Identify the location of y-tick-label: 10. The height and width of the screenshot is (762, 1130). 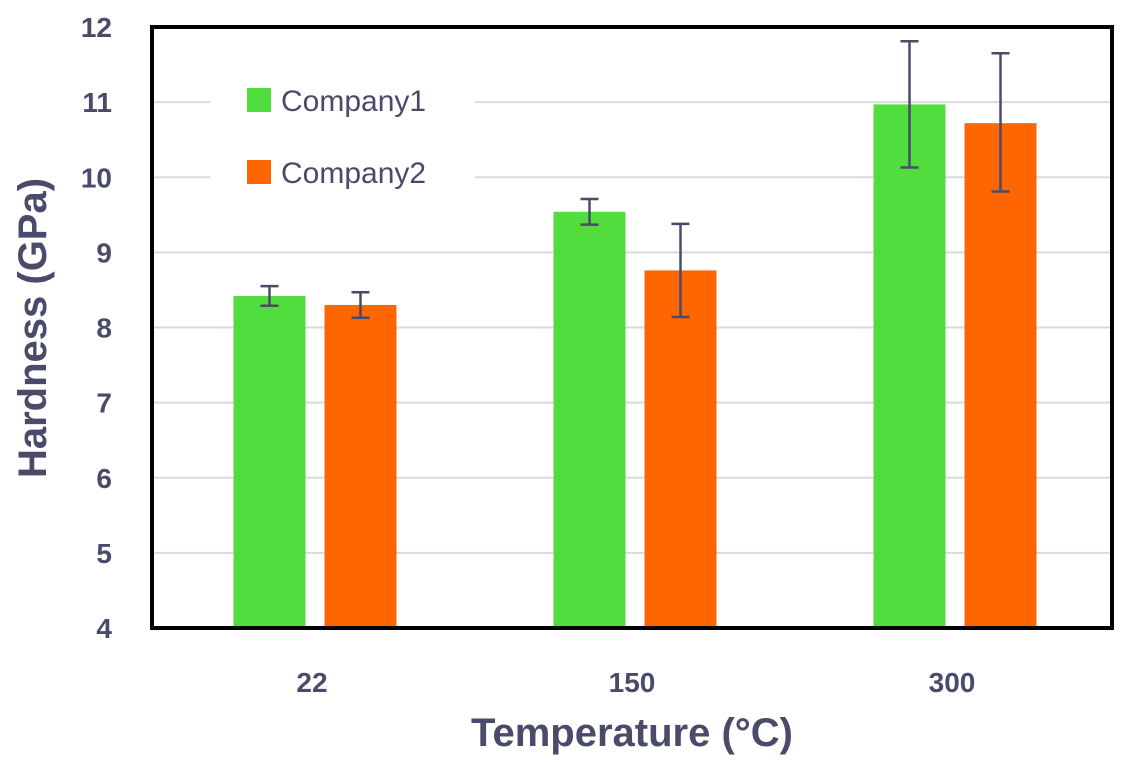
(96, 177).